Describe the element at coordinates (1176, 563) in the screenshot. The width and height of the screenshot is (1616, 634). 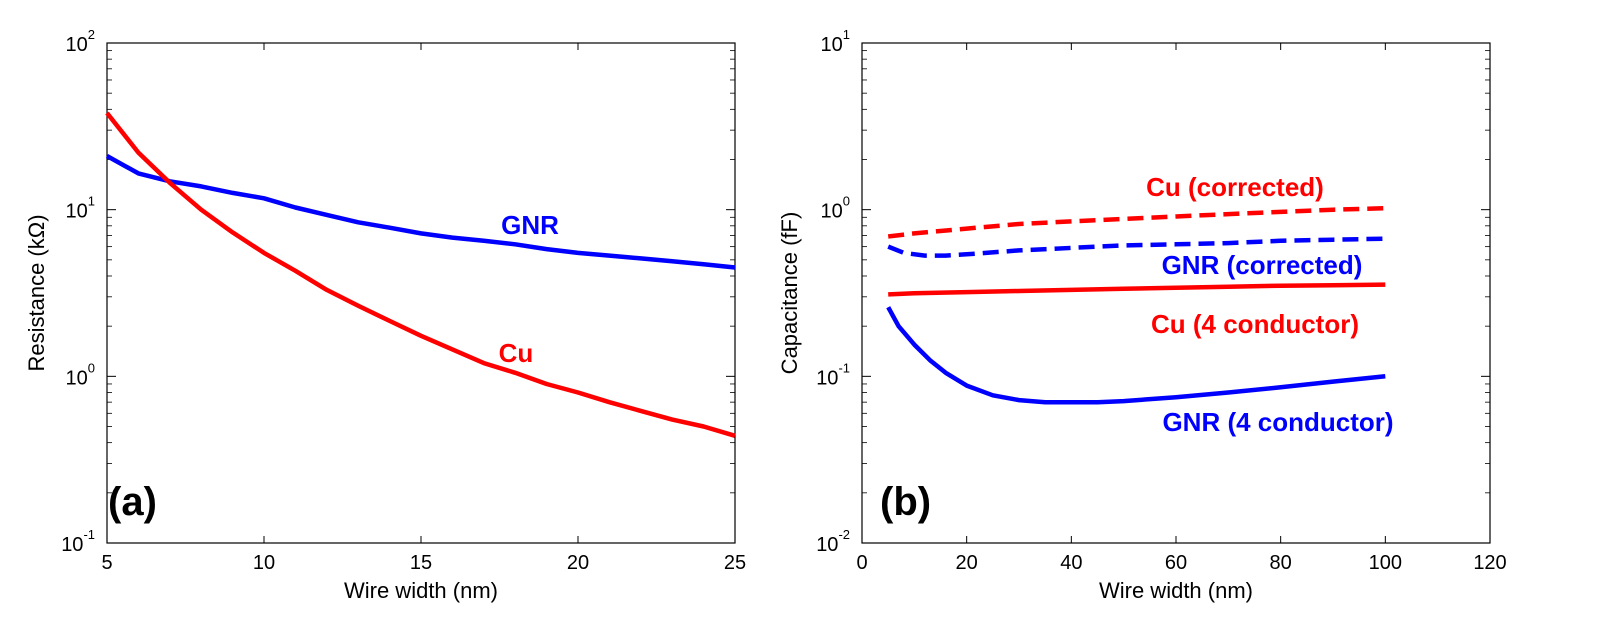
I see `x-tick-label: 60` at that location.